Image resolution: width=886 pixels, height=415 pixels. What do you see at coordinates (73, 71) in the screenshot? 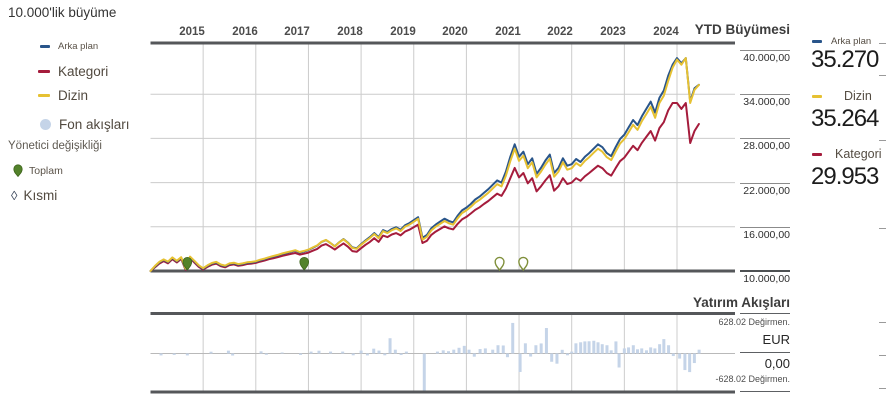
I see `legend-item-kategori: Kategori` at bounding box center [73, 71].